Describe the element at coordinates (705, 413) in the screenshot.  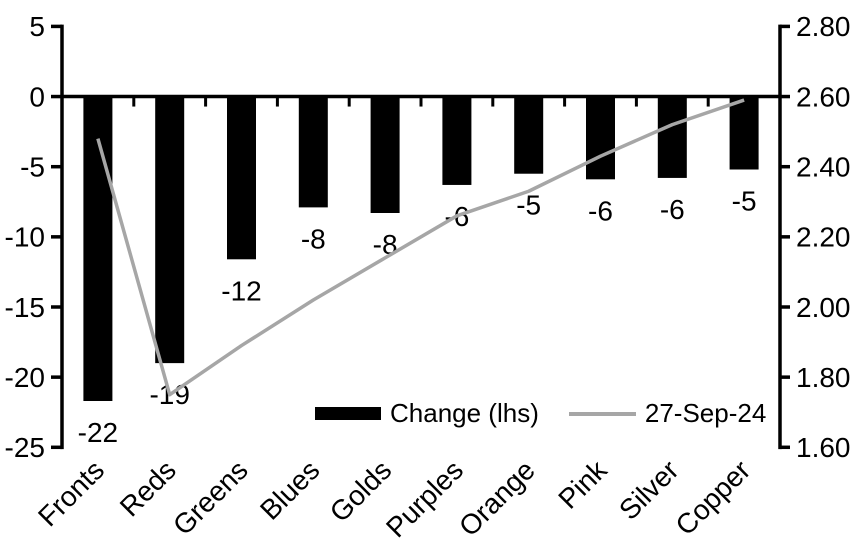
I see `legend-label-date: 27-Sep-24` at that location.